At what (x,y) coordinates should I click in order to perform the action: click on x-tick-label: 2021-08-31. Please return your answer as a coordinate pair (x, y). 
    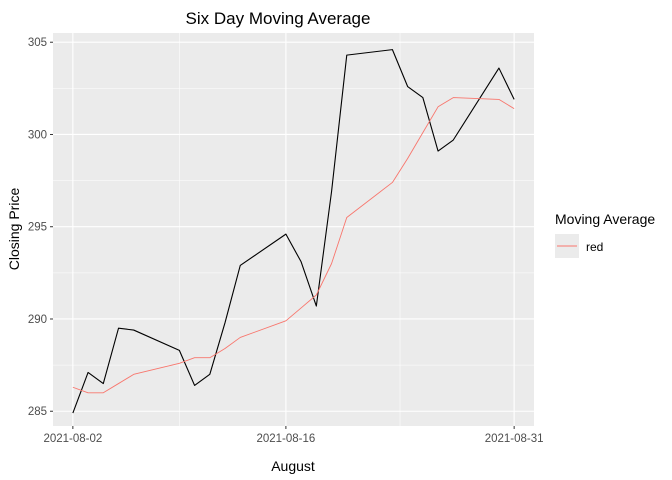
    Looking at the image, I should click on (514, 439).